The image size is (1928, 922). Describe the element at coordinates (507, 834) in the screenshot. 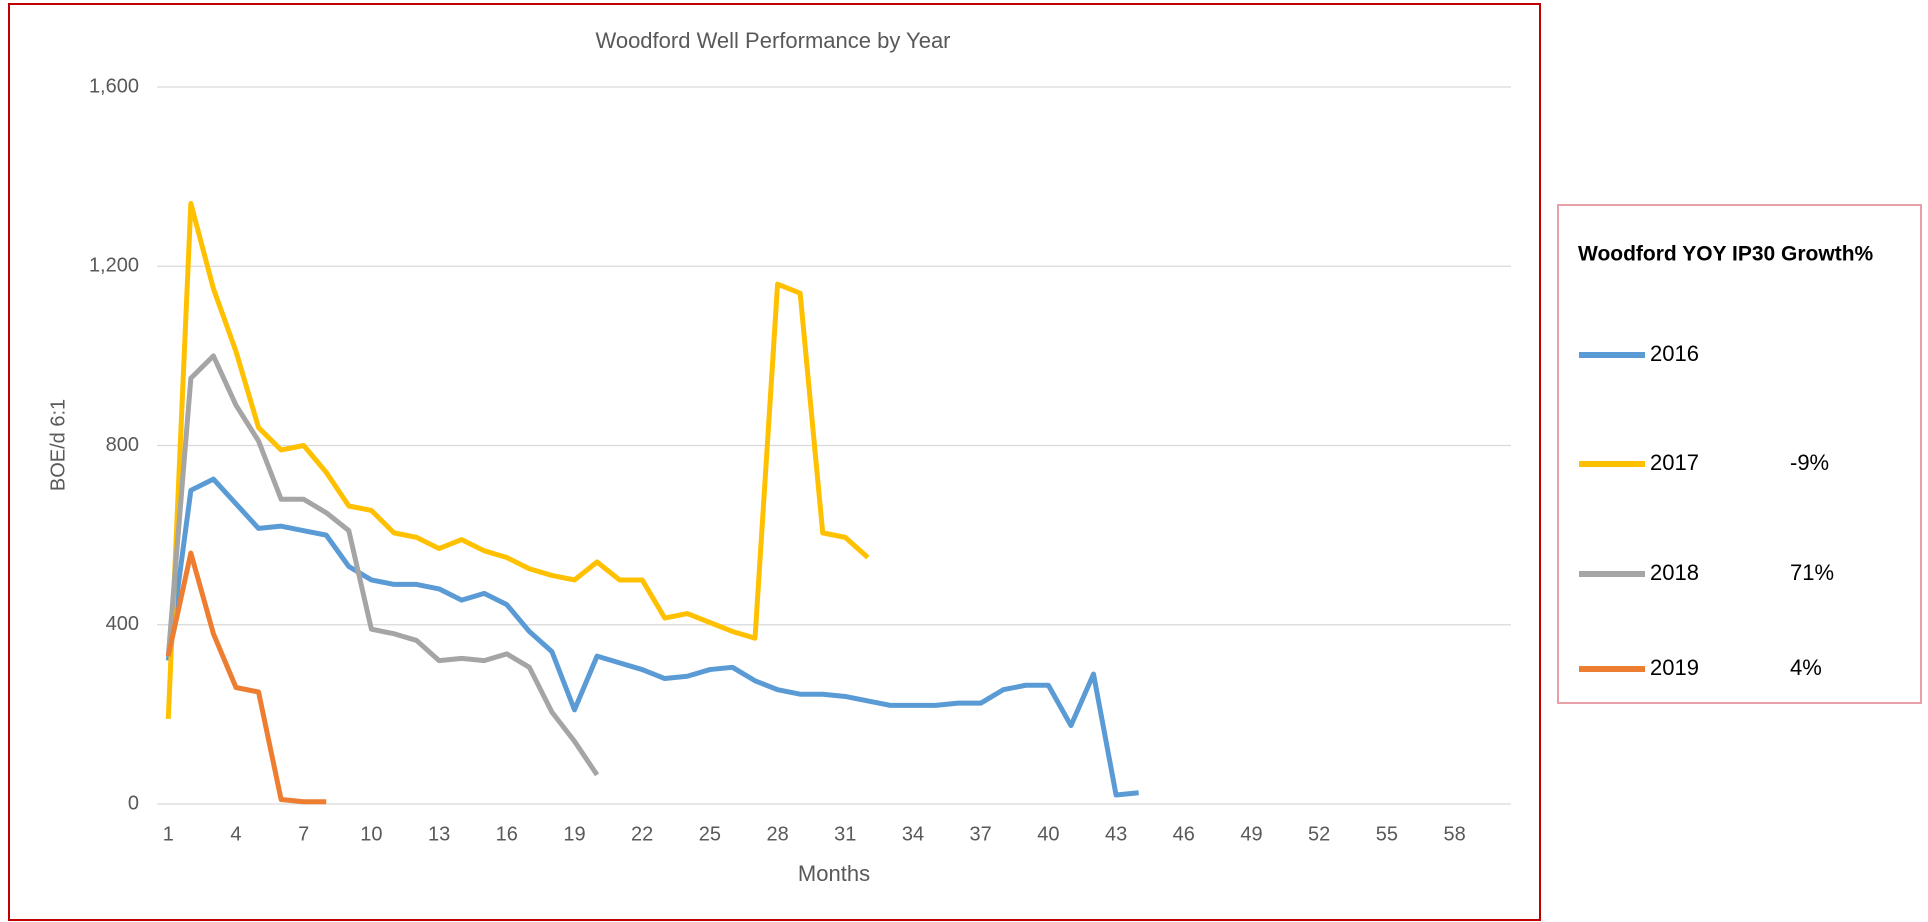

I see `x-tick-label: 16` at that location.